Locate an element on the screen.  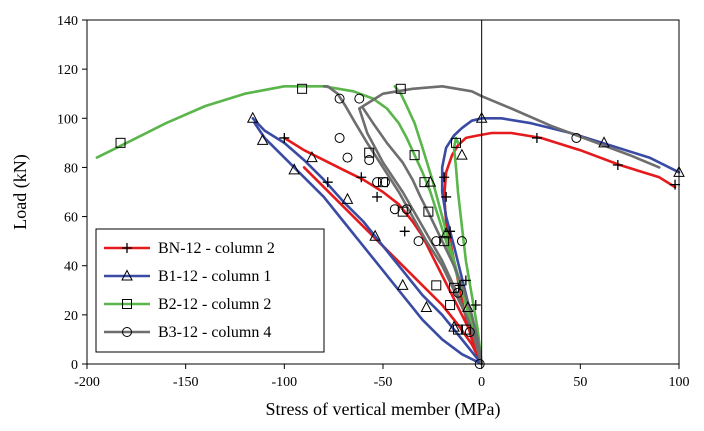
y-tick-label: 120 is located at coordinates (67, 70).